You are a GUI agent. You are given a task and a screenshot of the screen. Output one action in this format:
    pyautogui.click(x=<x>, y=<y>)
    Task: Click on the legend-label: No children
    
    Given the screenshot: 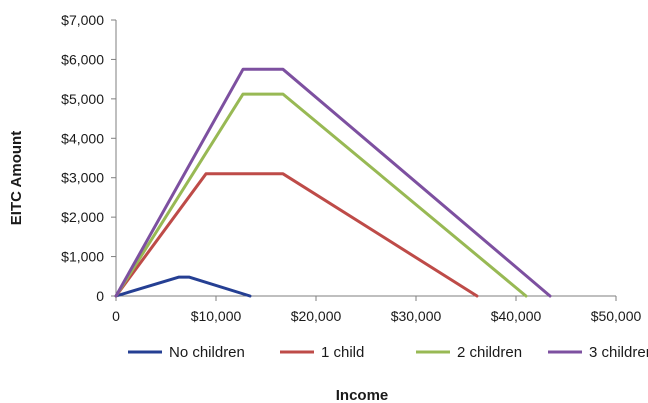 What is the action you would take?
    pyautogui.click(x=207, y=352)
    